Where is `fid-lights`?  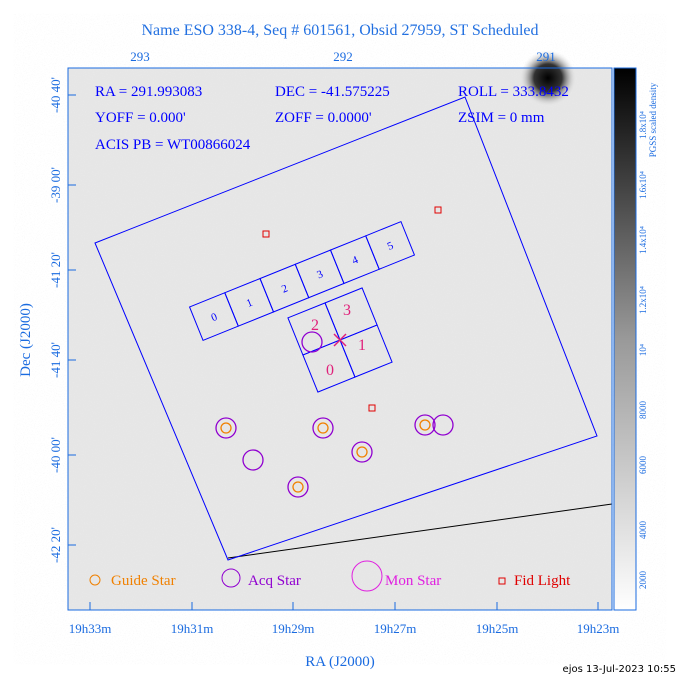
fid-lights is located at coordinates (352, 309).